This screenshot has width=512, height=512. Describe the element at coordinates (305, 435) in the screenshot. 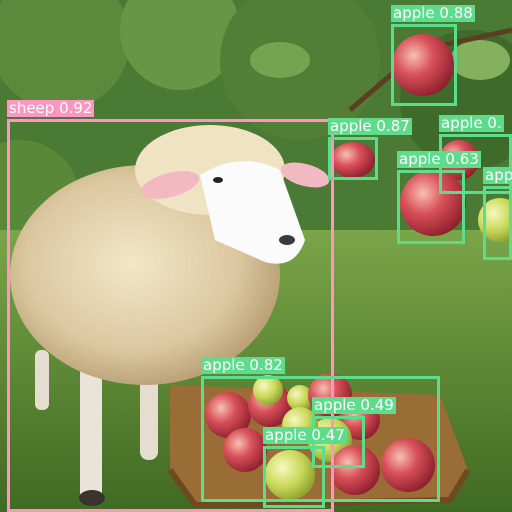

I see `apple-detection-label: apple 0.47` at that location.